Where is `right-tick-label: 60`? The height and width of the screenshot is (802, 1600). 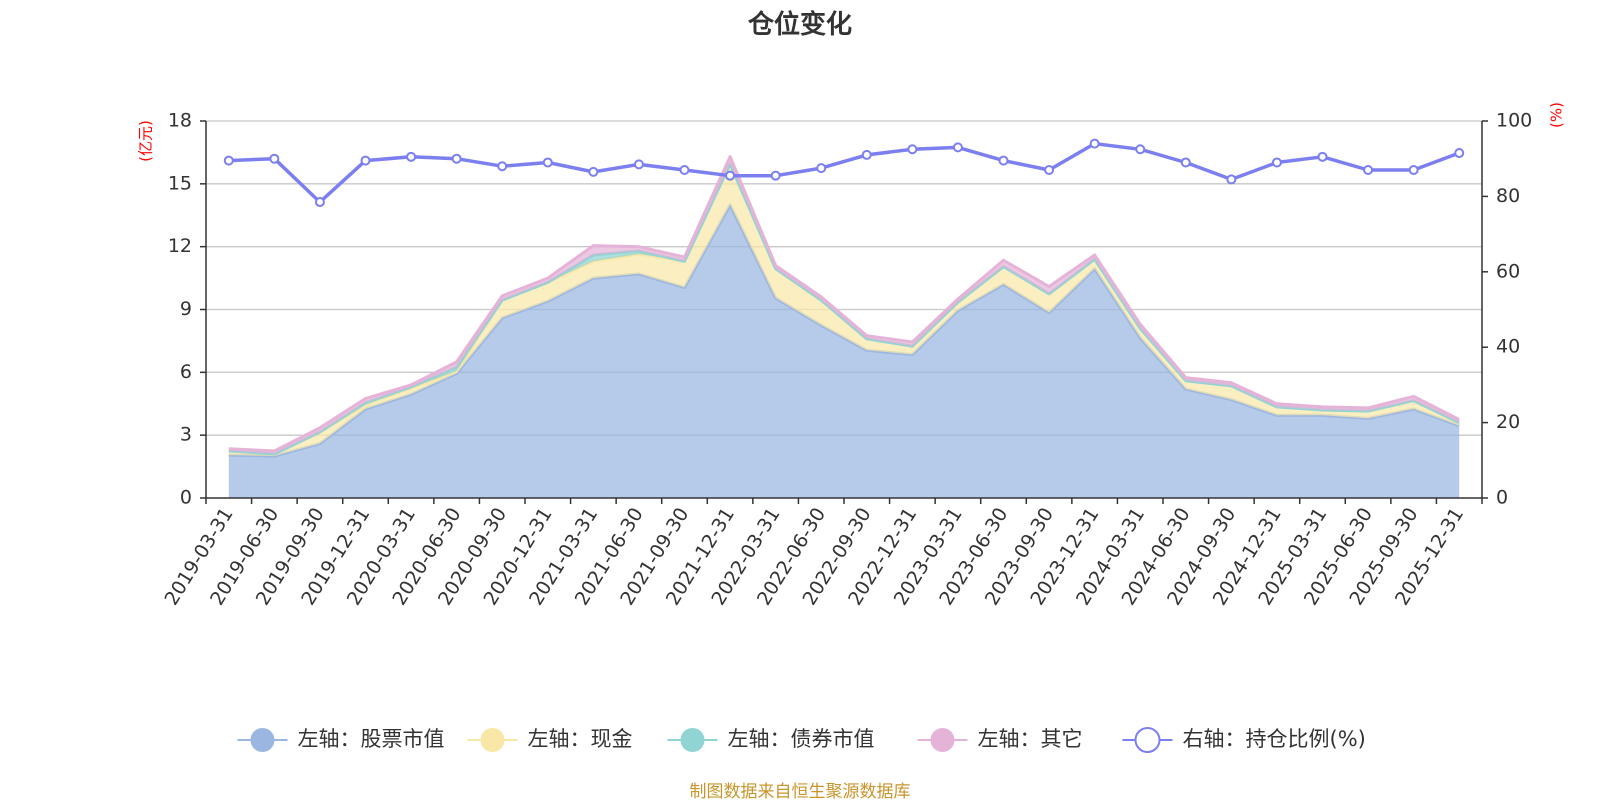
right-tick-label: 60 is located at coordinates (1508, 271).